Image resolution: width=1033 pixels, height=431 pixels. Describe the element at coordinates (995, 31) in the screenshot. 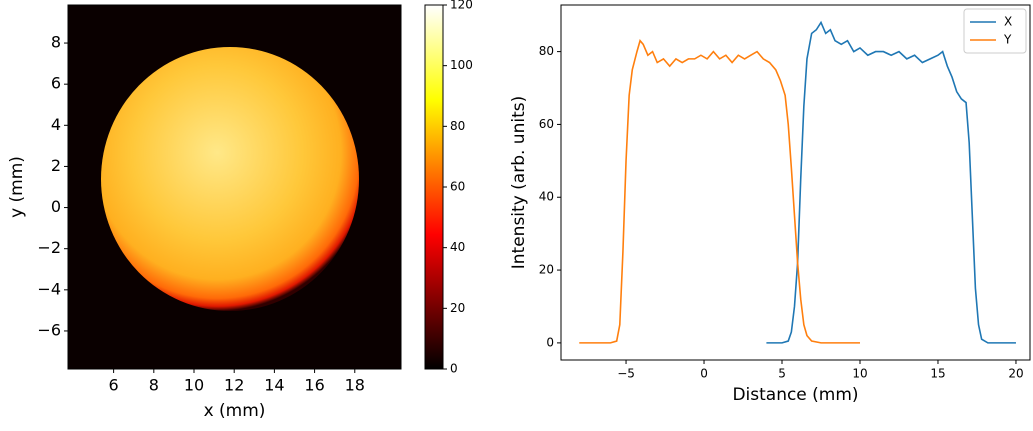

I see `legend-box` at that location.